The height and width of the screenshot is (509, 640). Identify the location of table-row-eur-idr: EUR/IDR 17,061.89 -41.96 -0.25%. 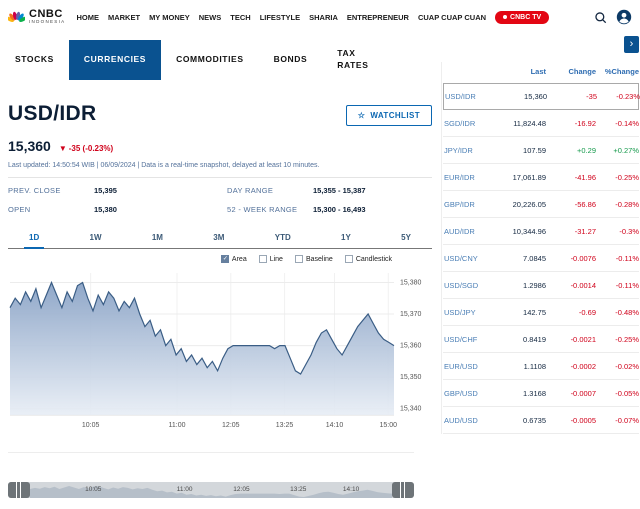
(541, 177).